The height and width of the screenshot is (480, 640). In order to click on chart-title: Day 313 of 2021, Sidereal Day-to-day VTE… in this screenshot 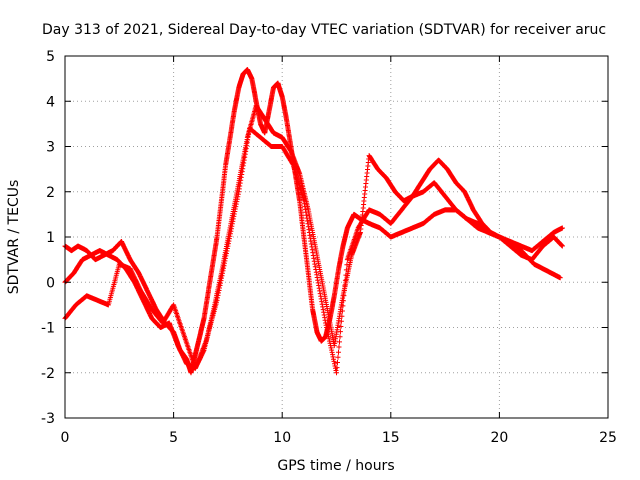, I will do `click(324, 30)`.